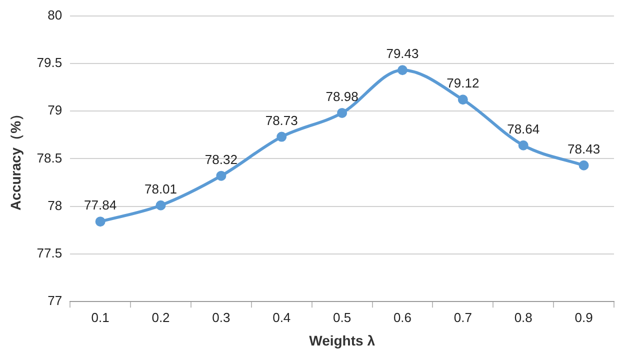  I want to click on x-axis-title: Weights λ, so click(342, 340).